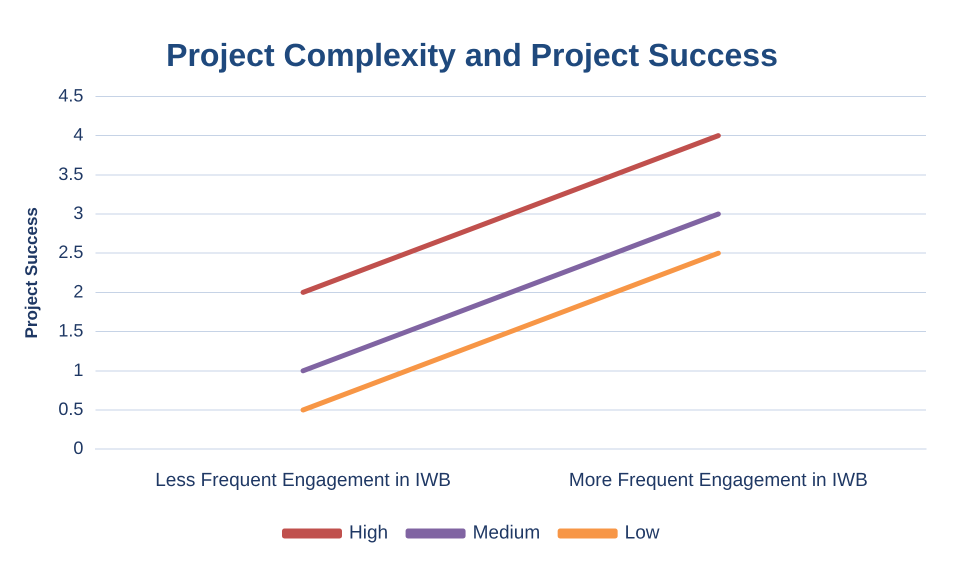  I want to click on chart-title: Project Complexity and Project Success, so click(472, 55).